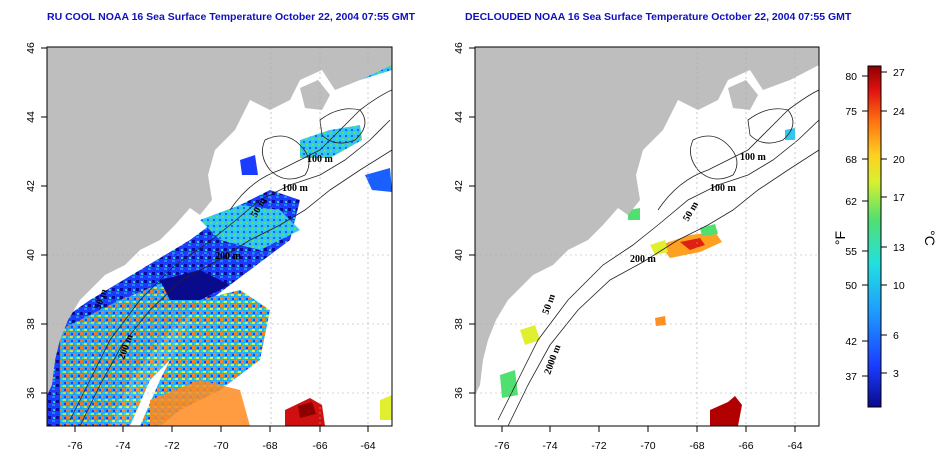 This screenshot has width=950, height=475. What do you see at coordinates (930, 238) in the screenshot?
I see `celsius-unit-label: °C` at bounding box center [930, 238].